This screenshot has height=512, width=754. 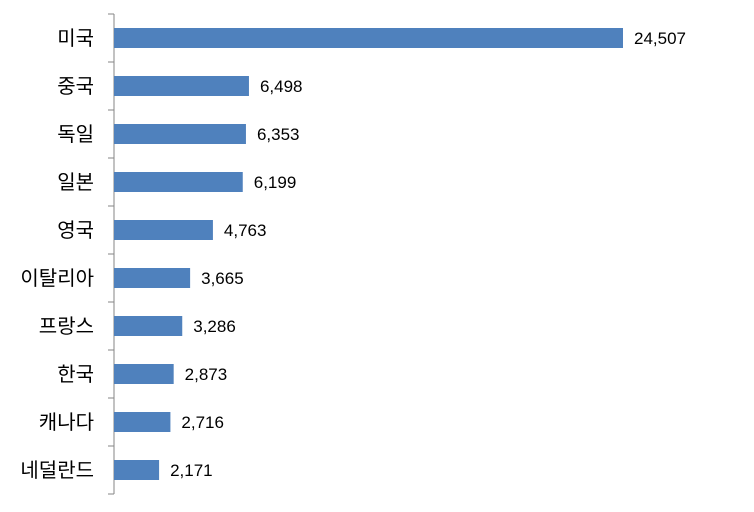 What do you see at coordinates (206, 374) in the screenshot?
I see `data-label: 2,873` at bounding box center [206, 374].